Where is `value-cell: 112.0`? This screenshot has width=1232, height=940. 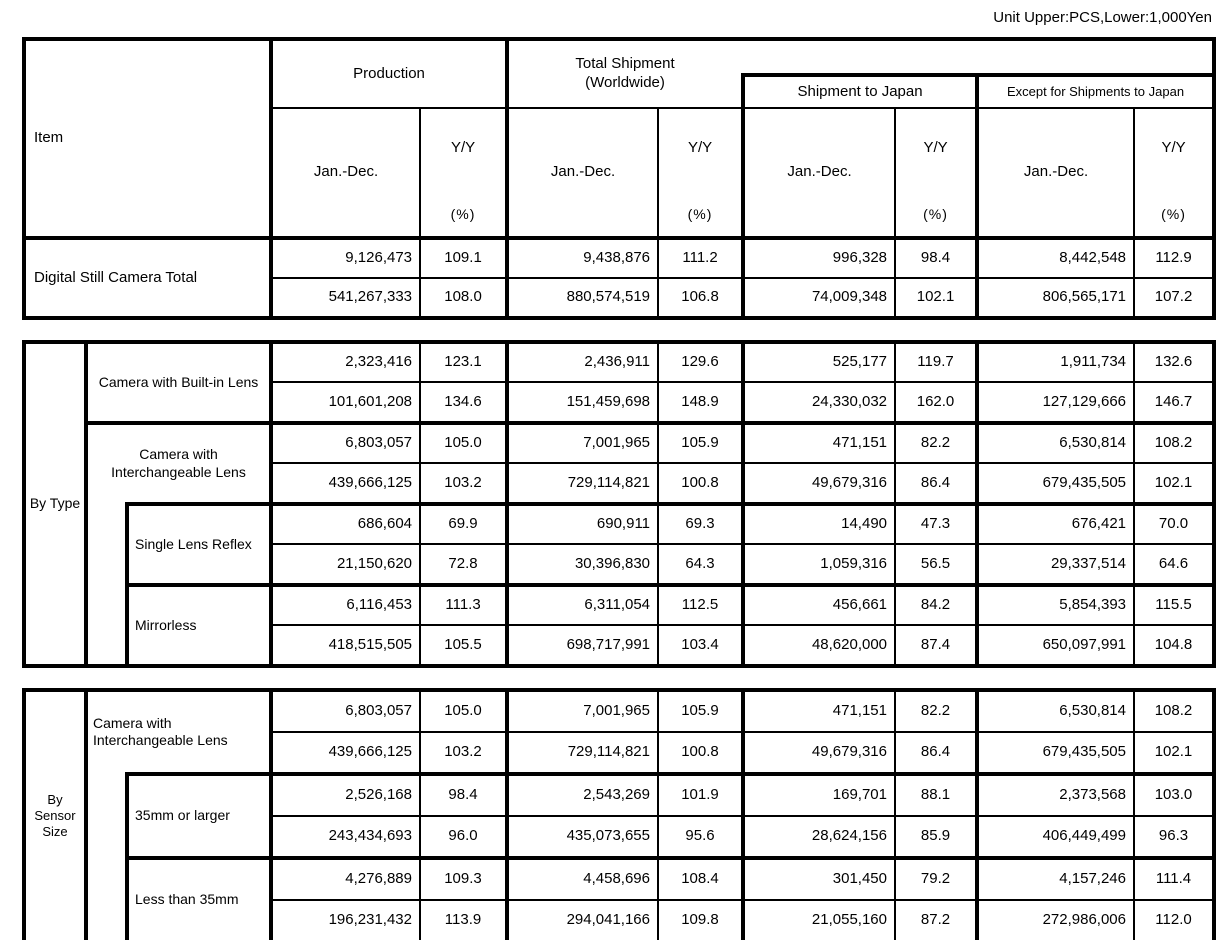 value-cell: 112.0 is located at coordinates (1174, 919).